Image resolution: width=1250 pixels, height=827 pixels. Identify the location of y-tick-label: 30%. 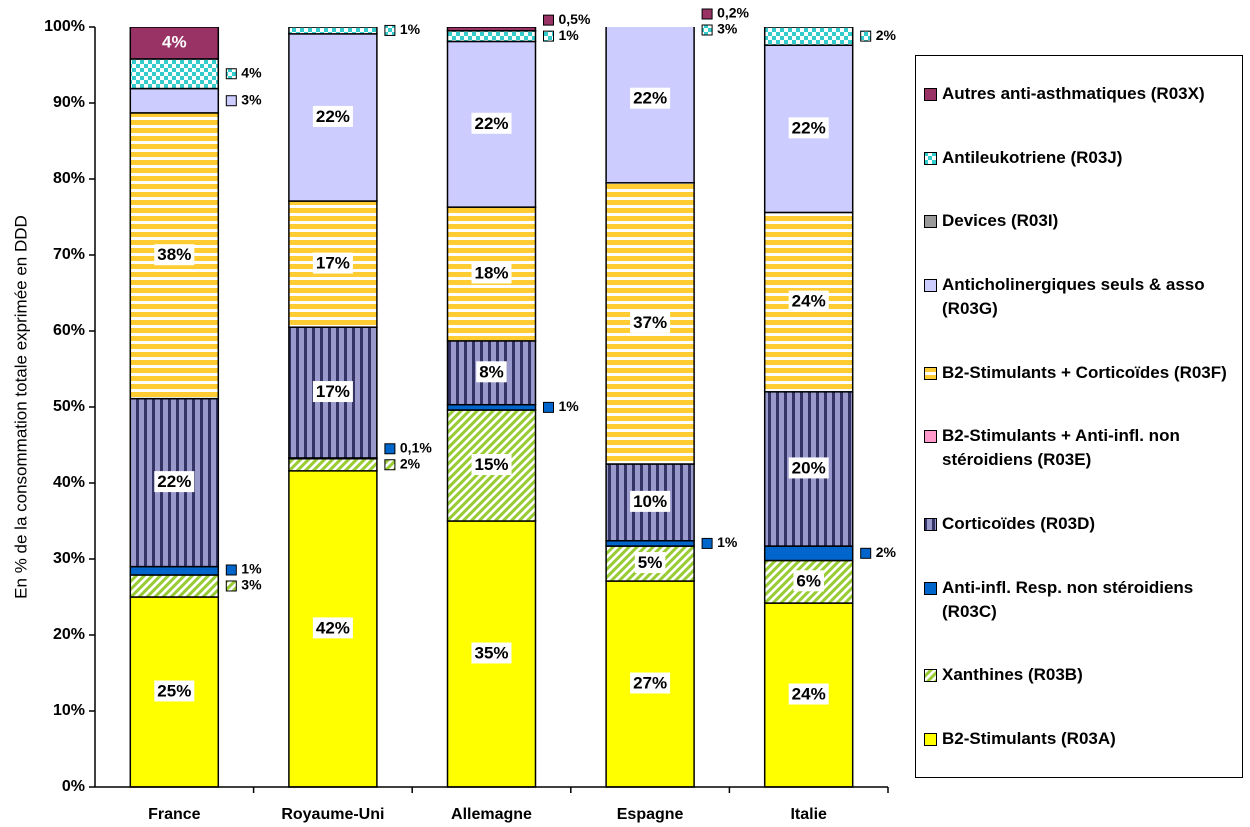
(69, 558).